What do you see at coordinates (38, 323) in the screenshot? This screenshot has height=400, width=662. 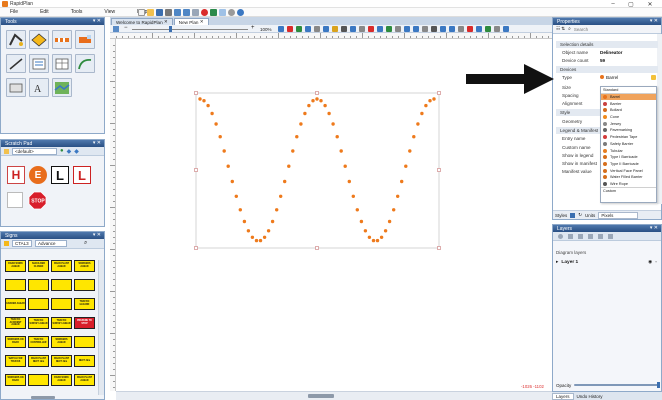 I see `sign-item: TRAFFIC SURVEY AHEAD` at bounding box center [38, 323].